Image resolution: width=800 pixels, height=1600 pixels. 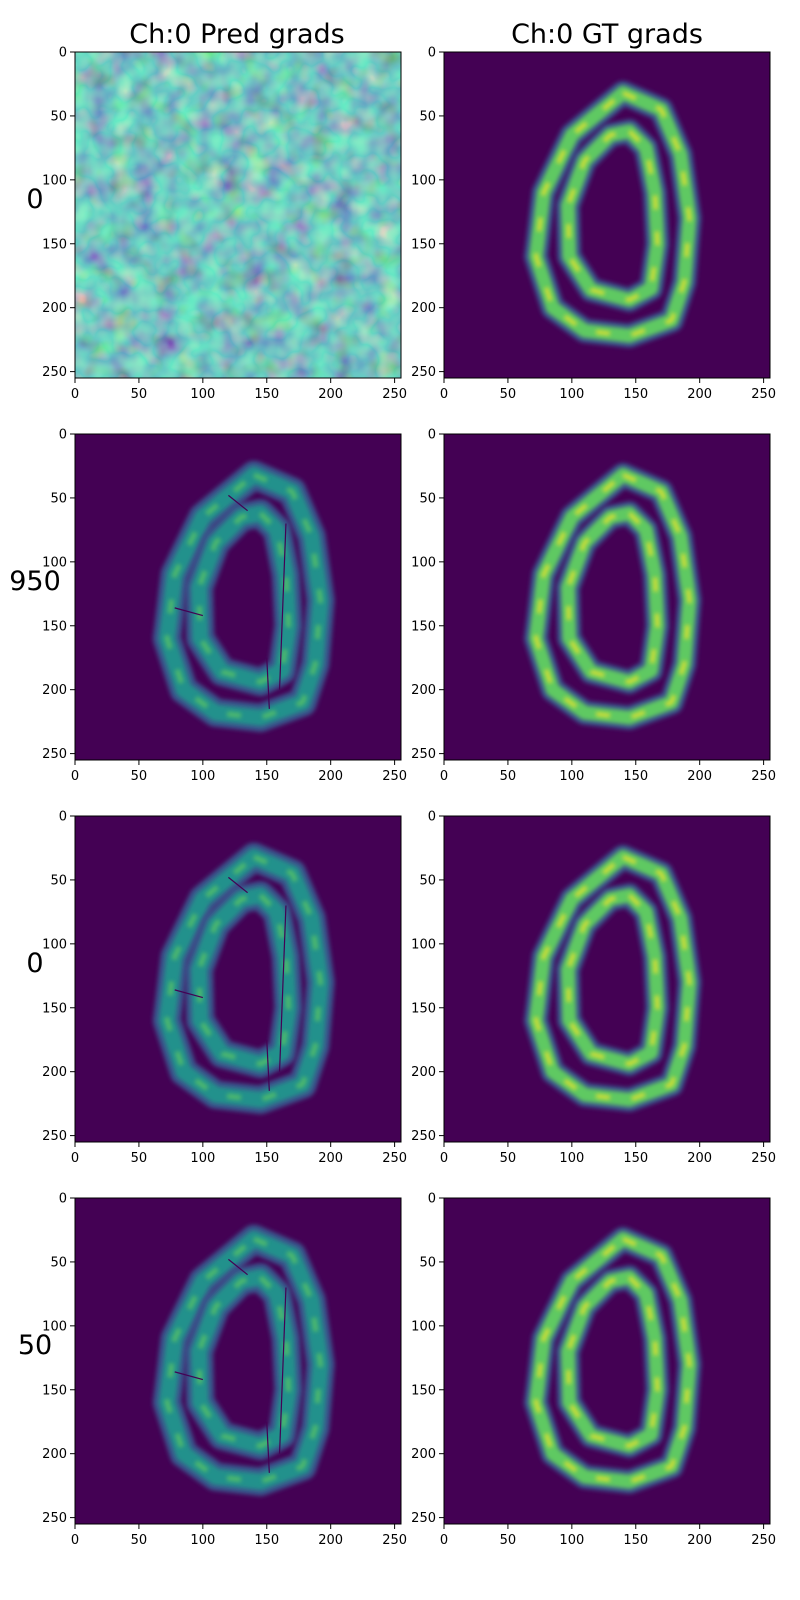 I want to click on subplot-r0-c0: 0 50 100 150 200 250 0 50 100 150 200 250, so click(x=224, y=224).